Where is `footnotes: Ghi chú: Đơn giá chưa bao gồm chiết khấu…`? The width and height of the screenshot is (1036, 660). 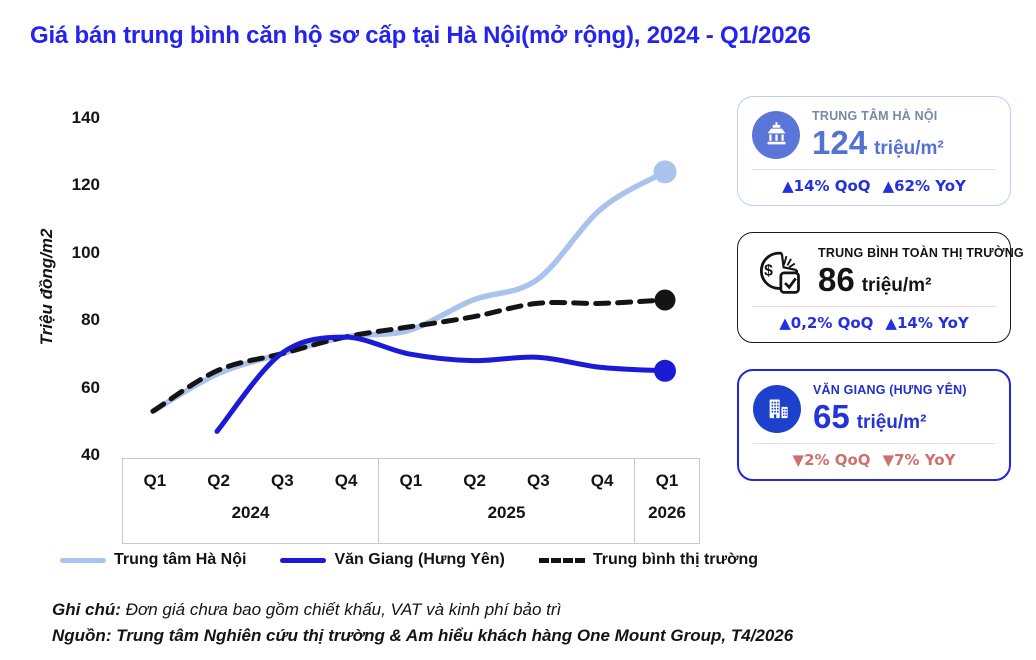
footnotes: Ghi chú: Đơn giá chưa bao gồm chiết khấu… is located at coordinates (422, 623).